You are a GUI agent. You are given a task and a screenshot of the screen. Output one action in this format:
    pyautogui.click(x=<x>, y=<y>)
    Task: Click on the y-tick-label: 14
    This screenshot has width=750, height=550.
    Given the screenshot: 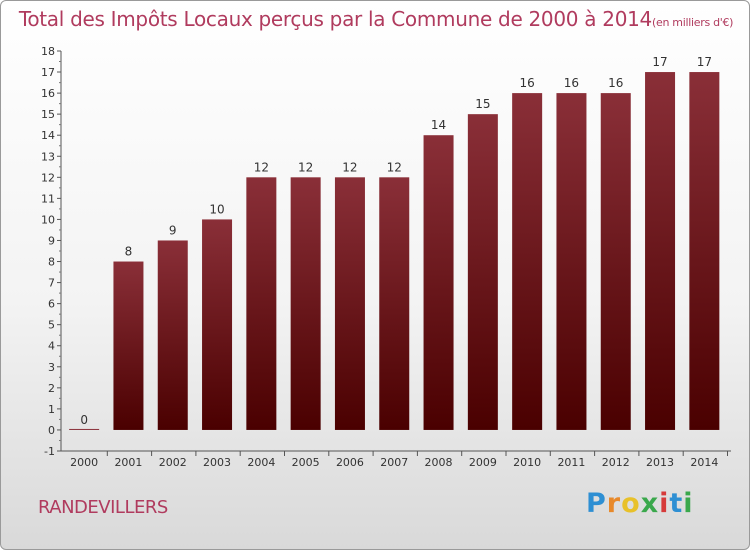 What is the action you would take?
    pyautogui.click(x=48, y=135)
    